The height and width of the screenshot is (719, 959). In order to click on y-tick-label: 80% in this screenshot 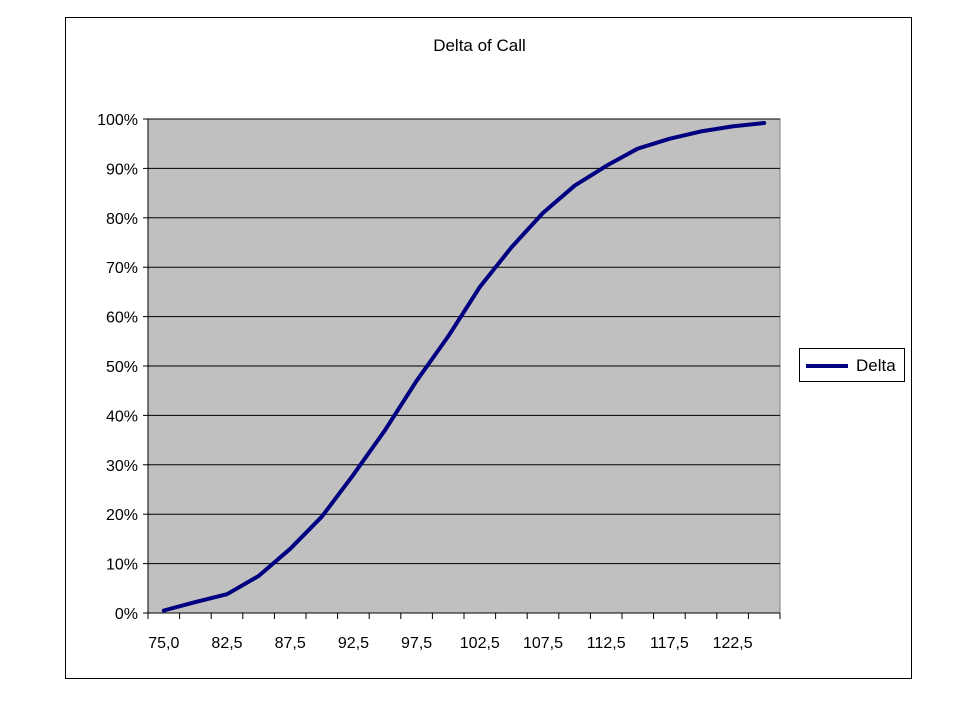, I will do `click(122, 219)`.